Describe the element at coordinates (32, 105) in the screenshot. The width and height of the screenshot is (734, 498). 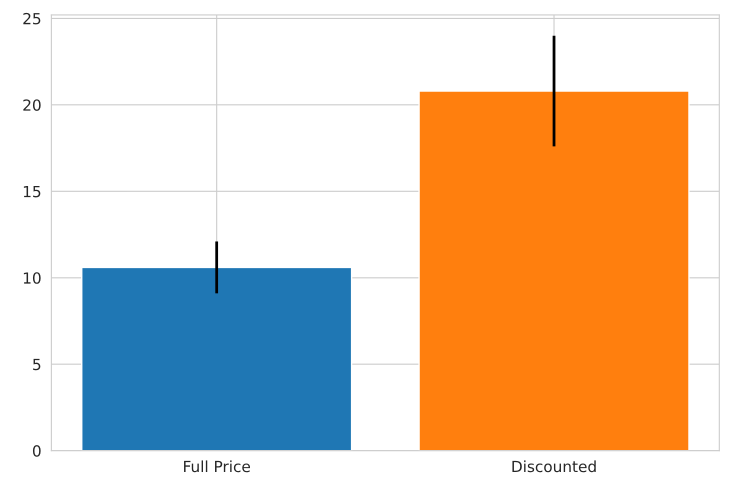
I see `y-tick-label: 20` at that location.